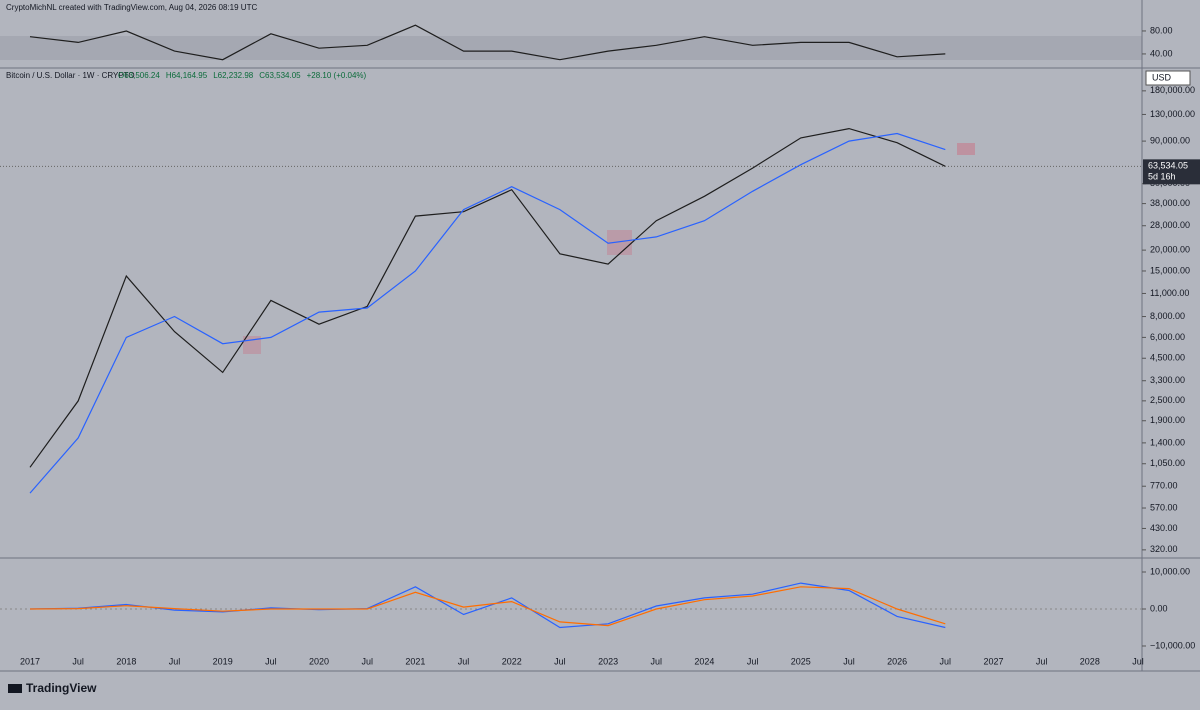  I want to click on y-tick-label: 570.00, so click(1164, 507).